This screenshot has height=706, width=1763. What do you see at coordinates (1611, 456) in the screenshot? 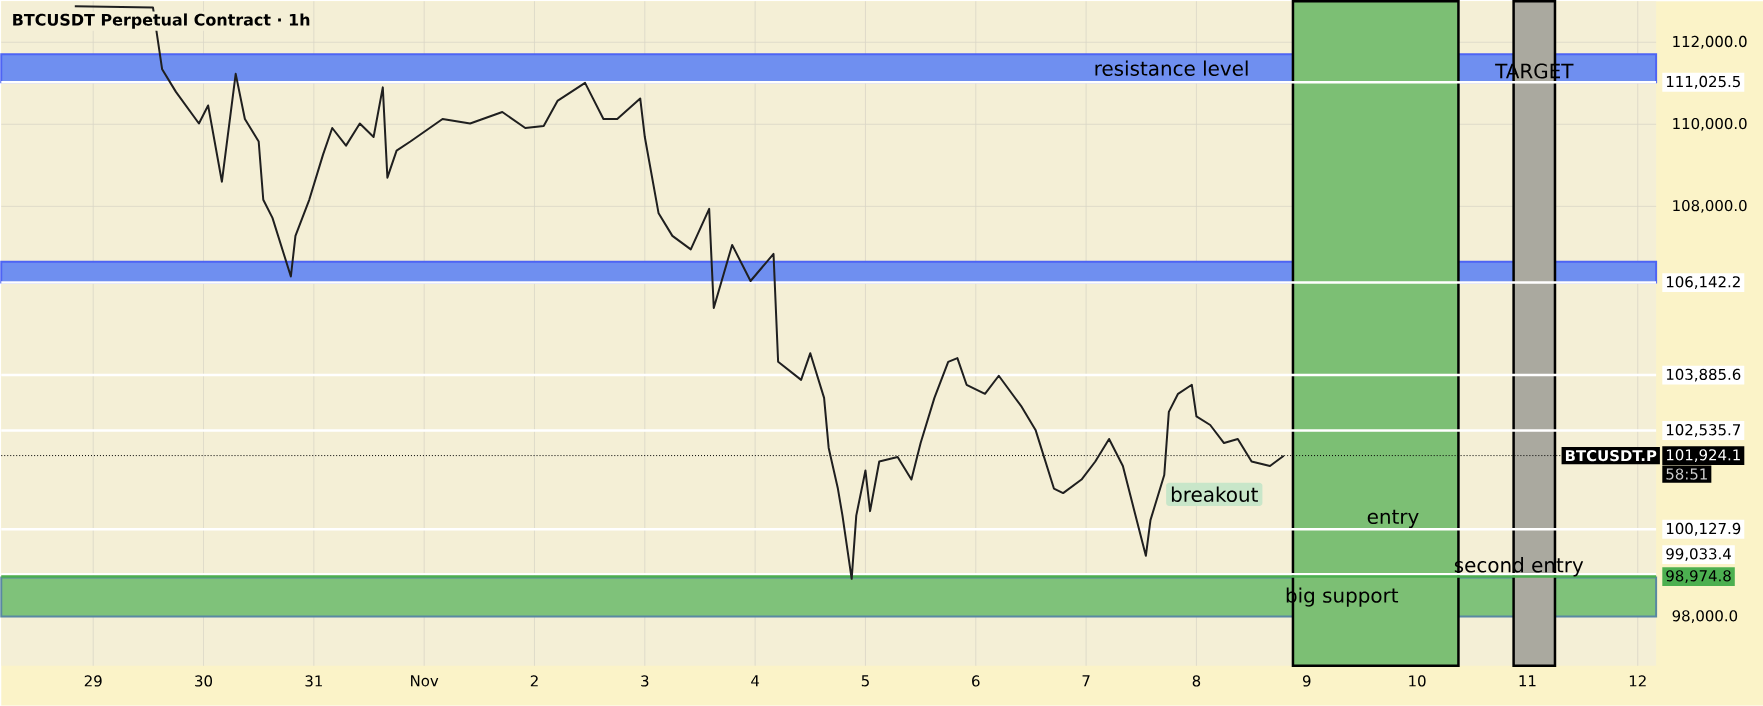
I see `annotation: BTCUSDT.P` at bounding box center [1611, 456].